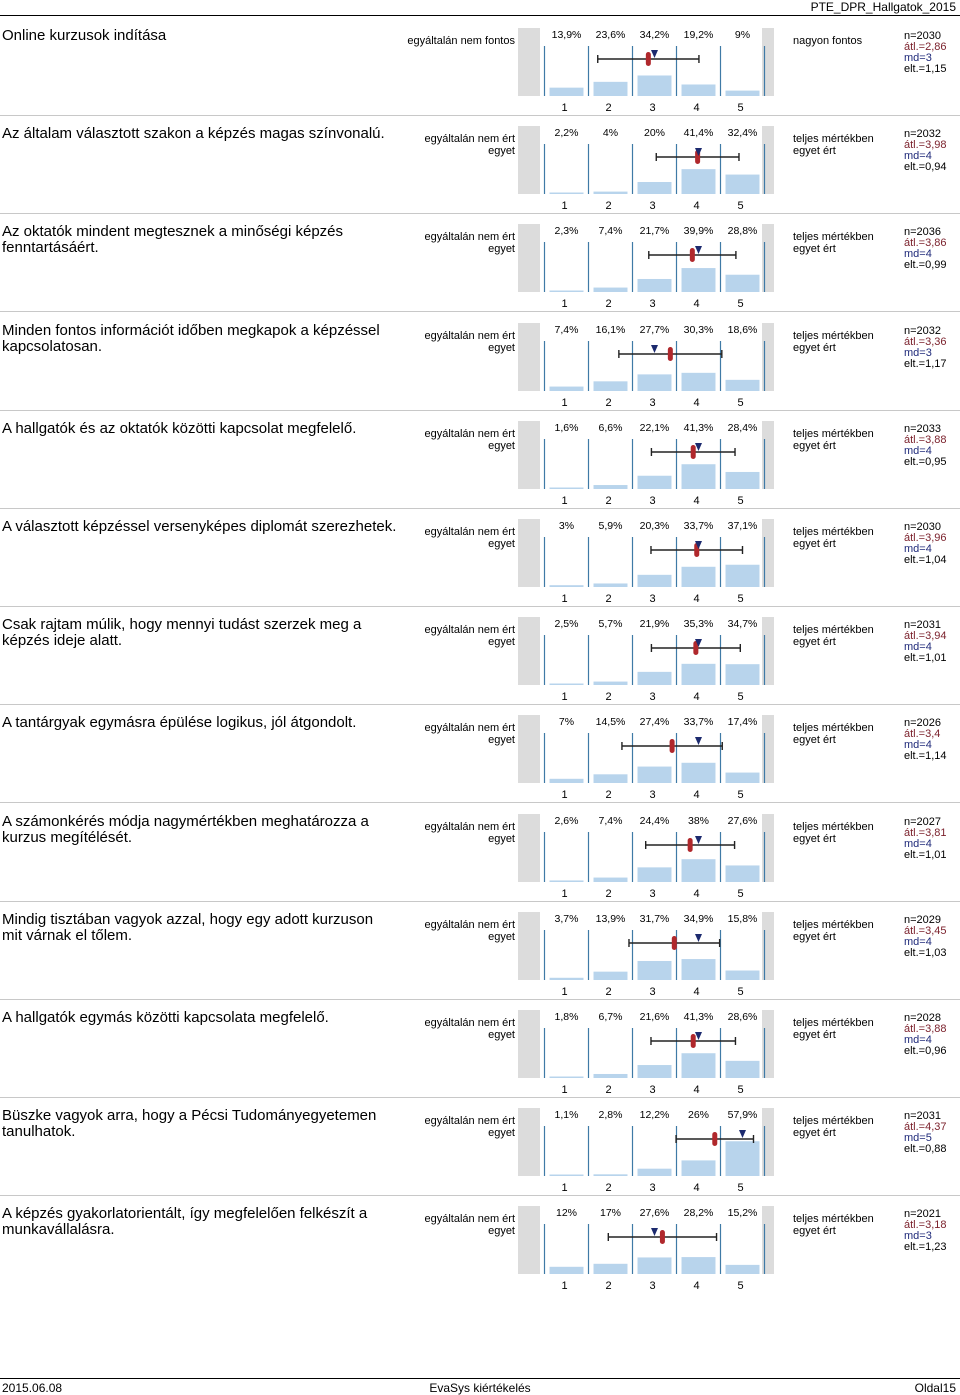 The image size is (960, 1395). I want to click on stat-n: n=2036, so click(923, 232).